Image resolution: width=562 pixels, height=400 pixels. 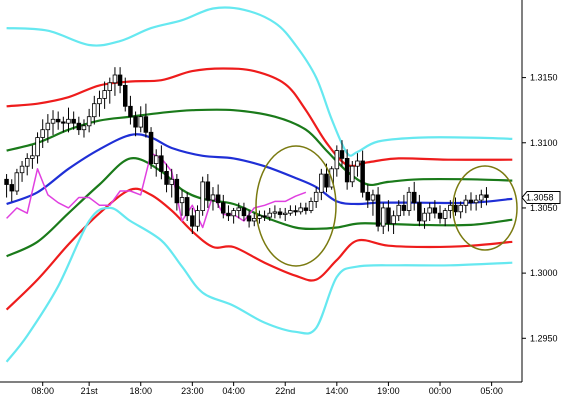 I want to click on x-tick-label: 19:00, so click(x=388, y=391).